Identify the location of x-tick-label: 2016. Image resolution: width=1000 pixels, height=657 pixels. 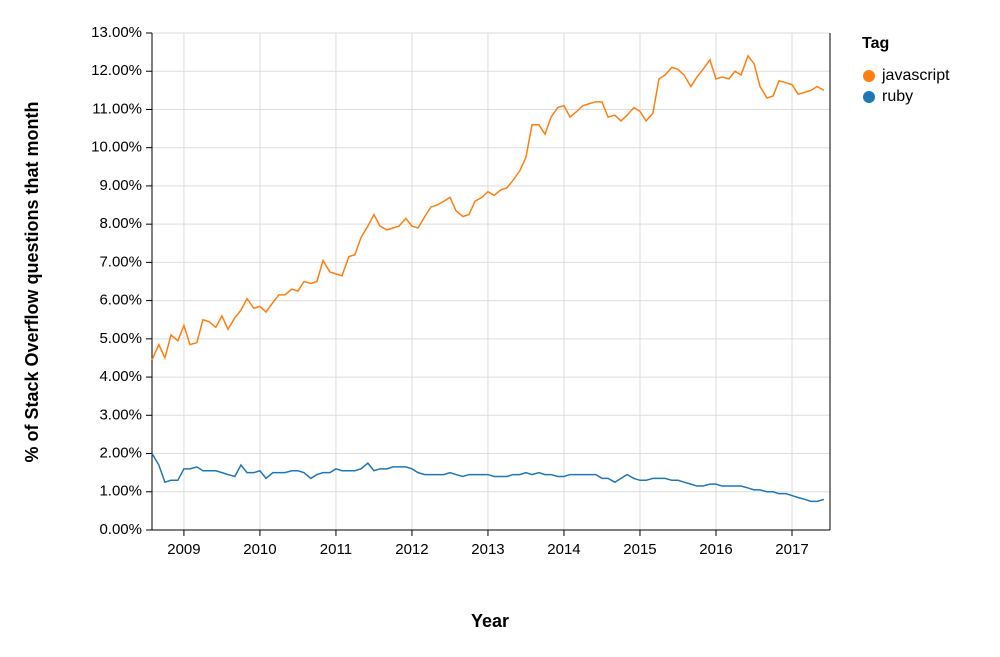
(715, 549).